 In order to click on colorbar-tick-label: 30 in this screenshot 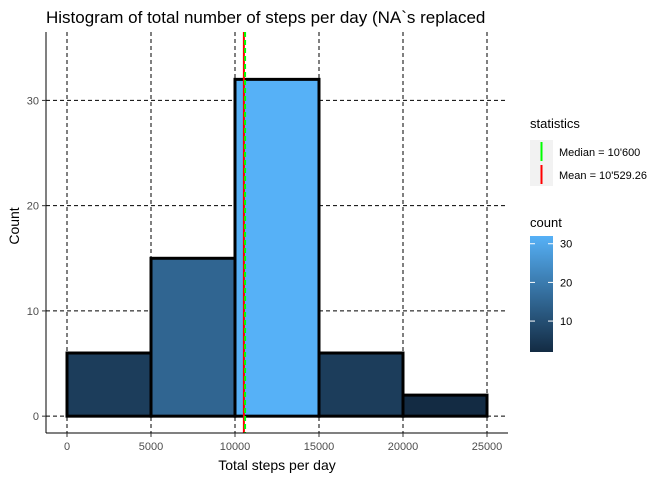, I will do `click(566, 245)`.